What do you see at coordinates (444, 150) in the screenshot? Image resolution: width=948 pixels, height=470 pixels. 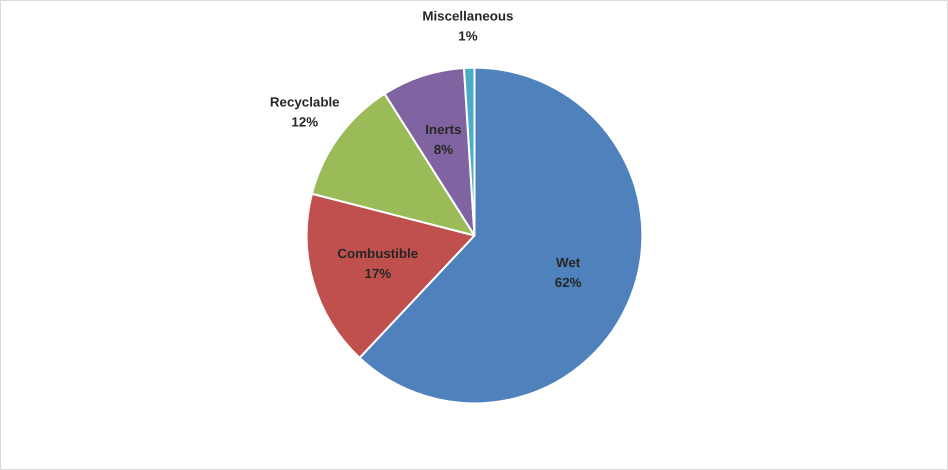 I see `data-label: 8%` at bounding box center [444, 150].